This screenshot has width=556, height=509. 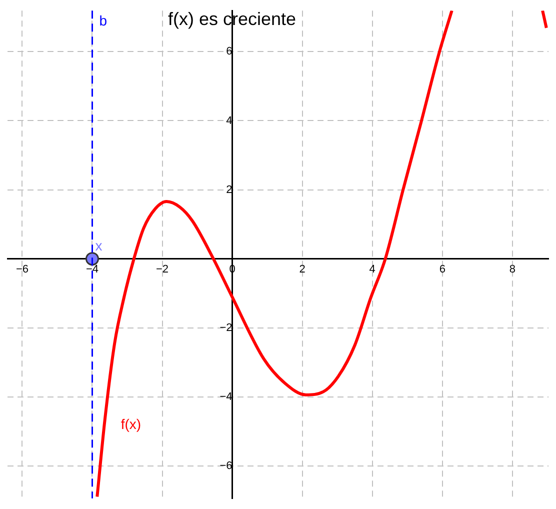 What do you see at coordinates (229, 52) in the screenshot?
I see `y-tick-label: 6` at bounding box center [229, 52].